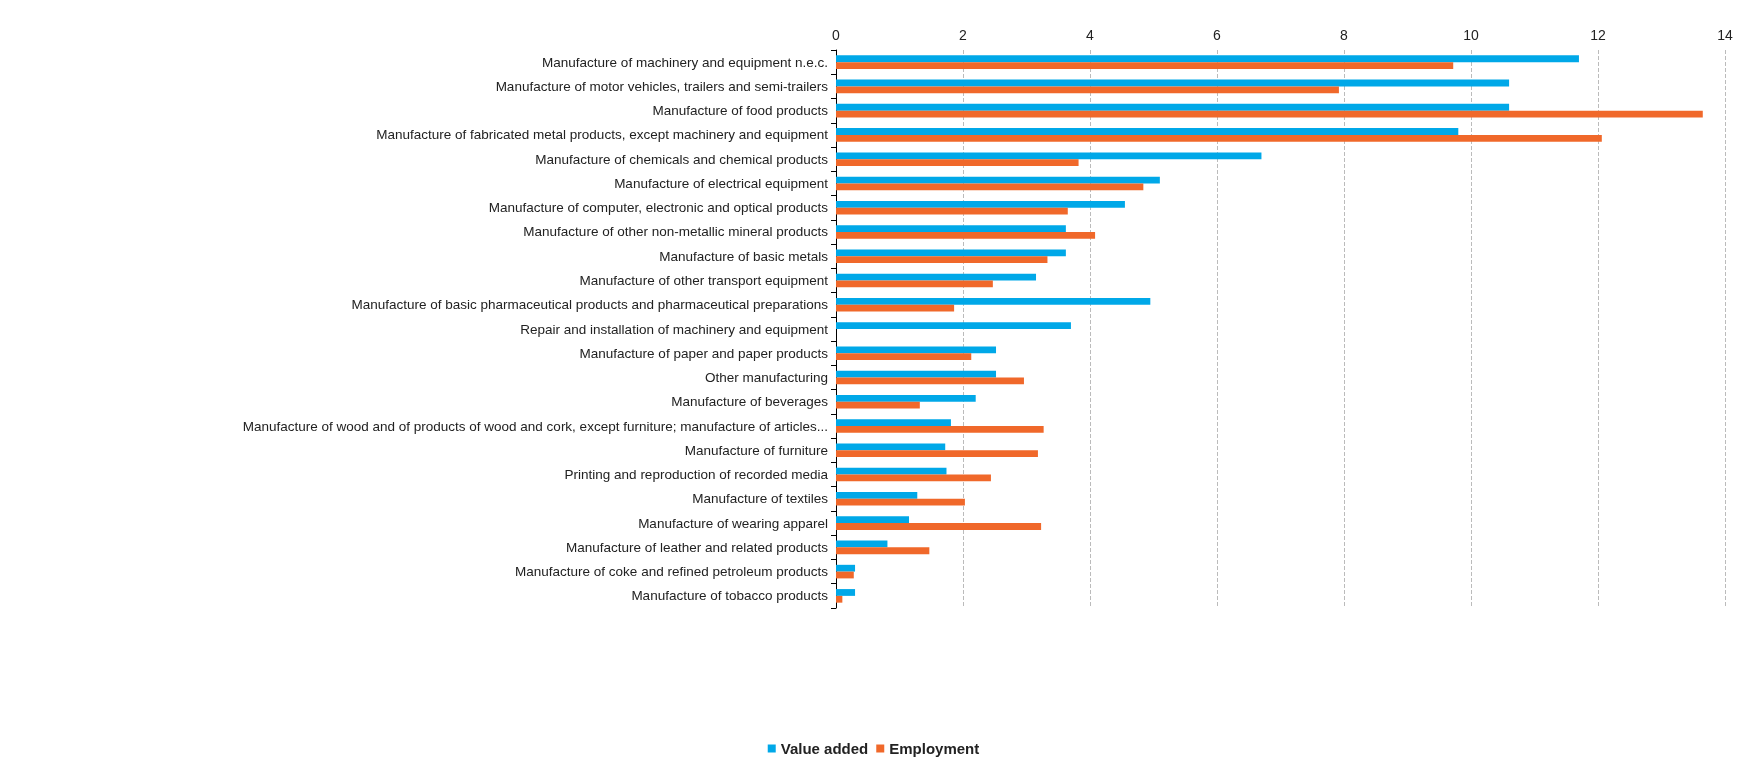 This screenshot has height=773, width=1747. Describe the element at coordinates (602, 135) in the screenshot. I see `y-tick-label: Manufacture of fabricated metal products, except machinery and equipment` at that location.